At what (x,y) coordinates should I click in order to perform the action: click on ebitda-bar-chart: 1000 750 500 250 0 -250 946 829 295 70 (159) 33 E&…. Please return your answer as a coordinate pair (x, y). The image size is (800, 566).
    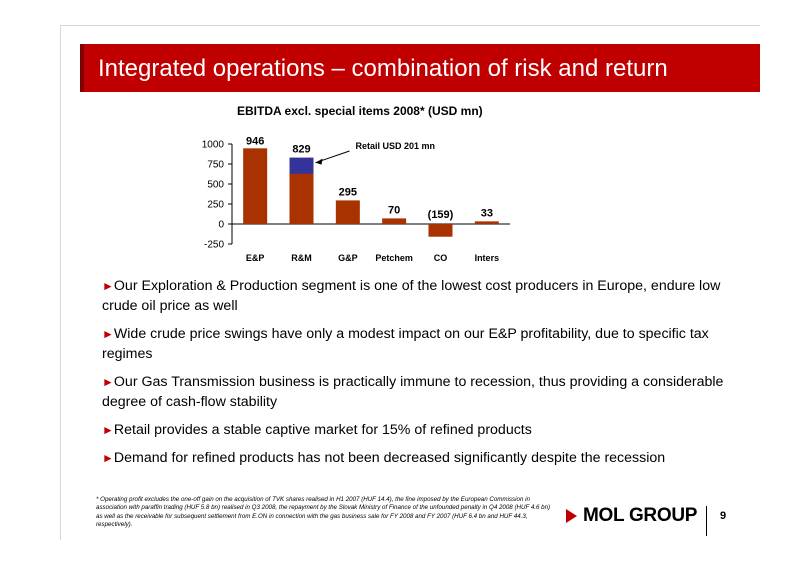
    Looking at the image, I should click on (356, 199).